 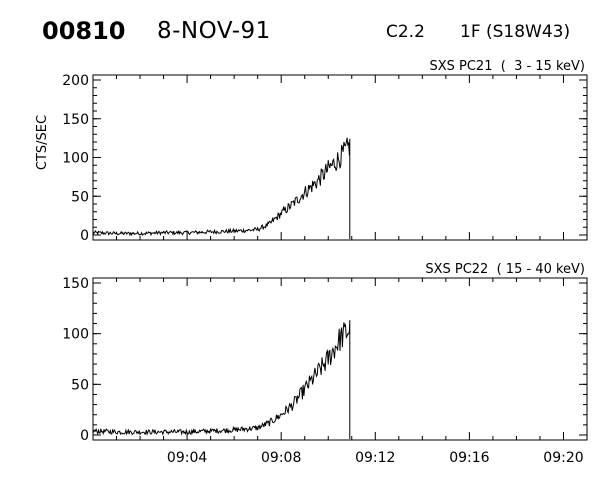 I want to click on x-tick-label: 09:12, so click(x=375, y=458).